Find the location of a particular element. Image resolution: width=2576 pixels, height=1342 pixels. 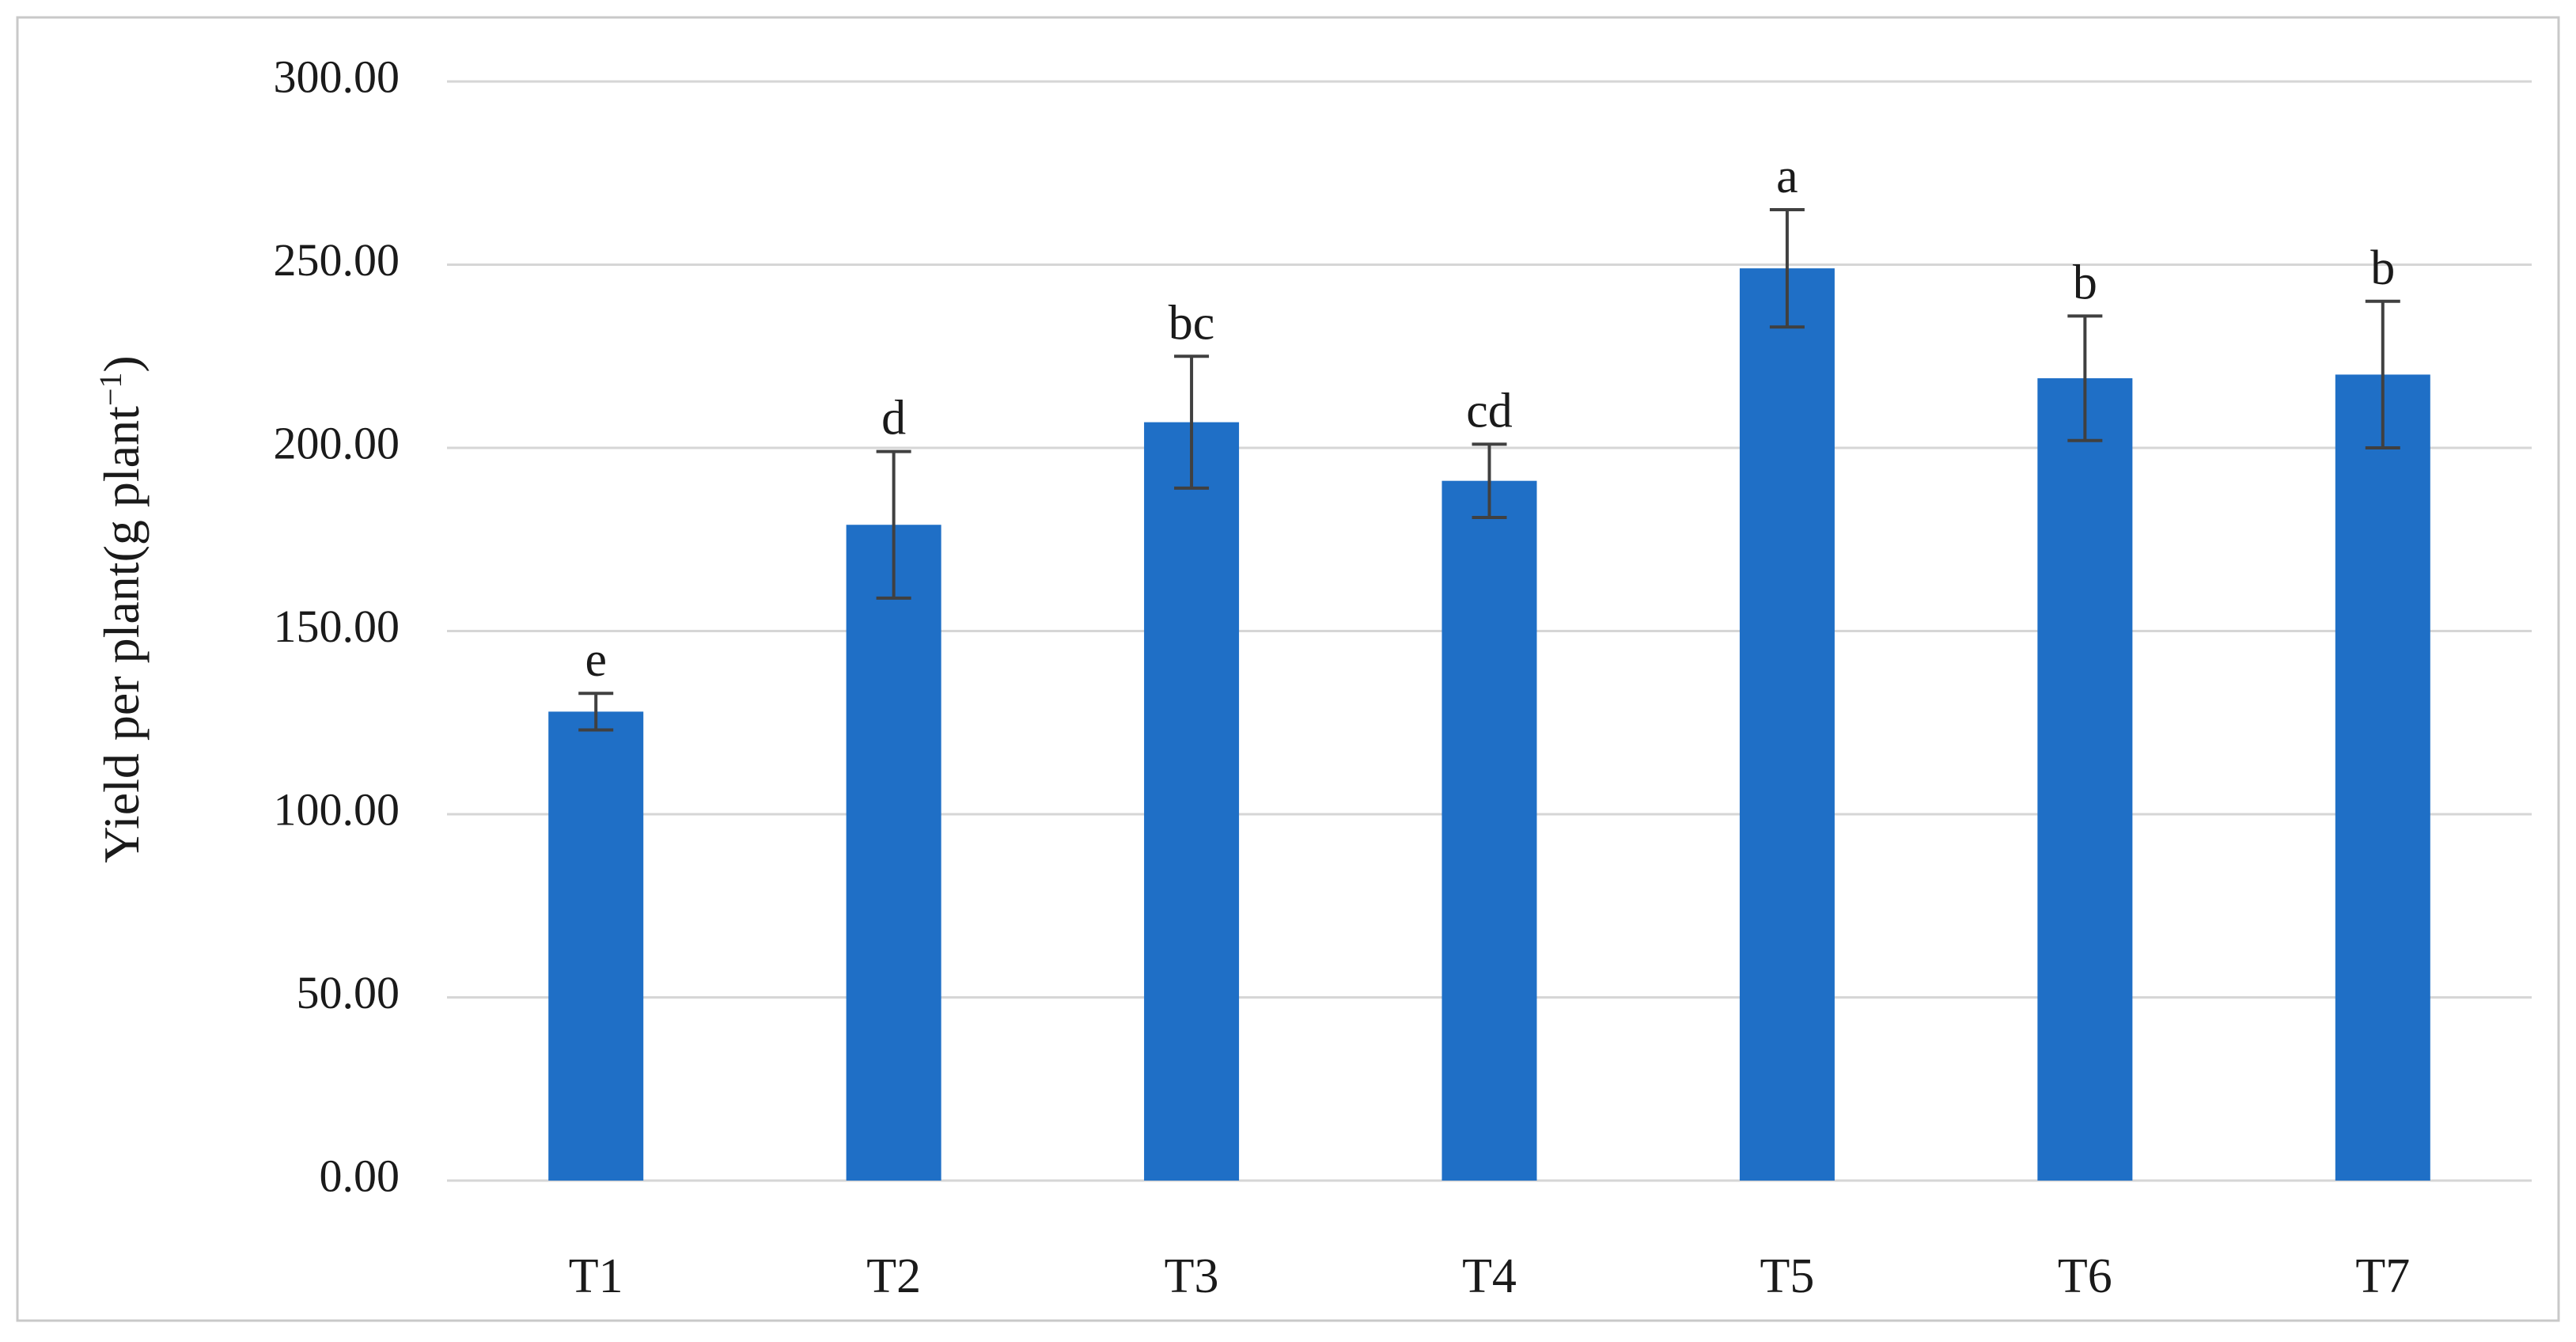

significance-label-t7: b is located at coordinates (2382, 268).